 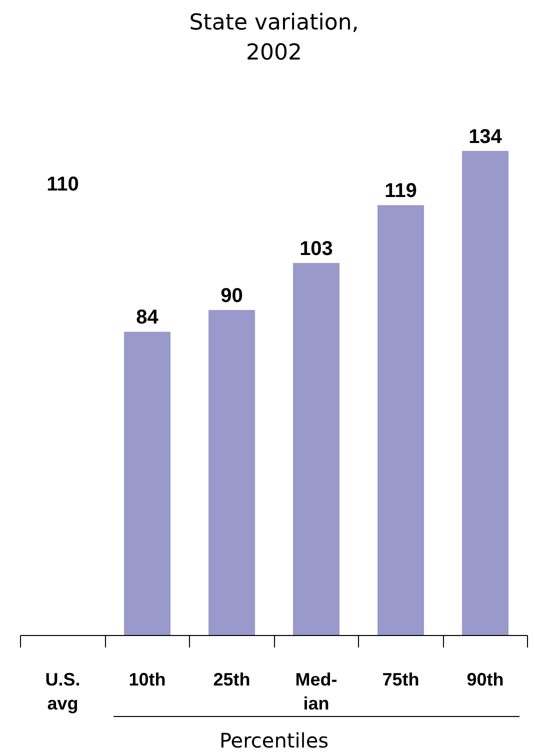 I want to click on chart-title: State variation, 2002, so click(x=274, y=38).